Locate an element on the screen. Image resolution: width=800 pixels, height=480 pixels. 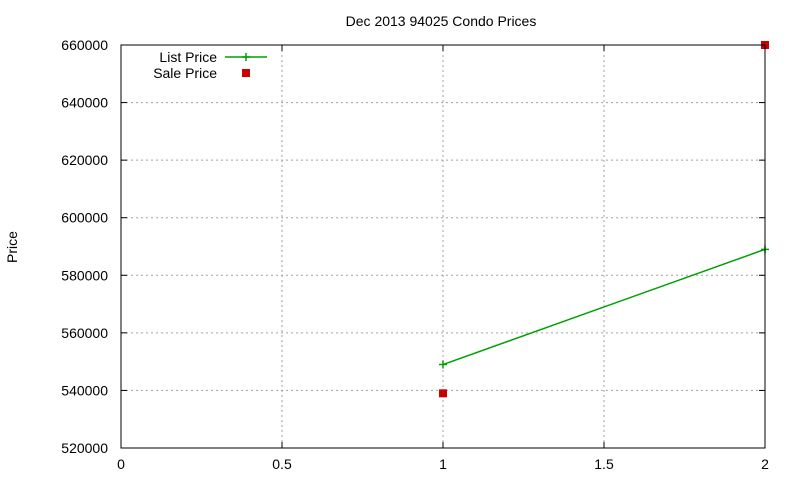
y-tick-label: 540000 is located at coordinates (84, 390).